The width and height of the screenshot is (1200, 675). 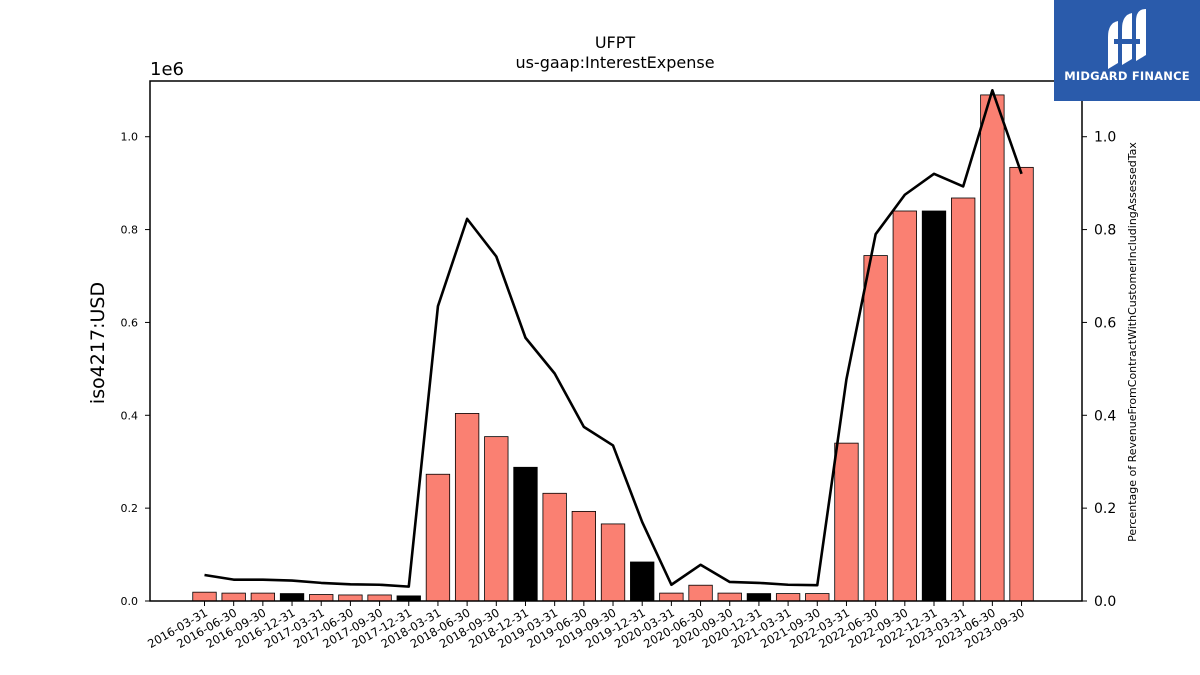 What do you see at coordinates (1105, 509) in the screenshot?
I see `y-right-tick-label: 0.2` at bounding box center [1105, 509].